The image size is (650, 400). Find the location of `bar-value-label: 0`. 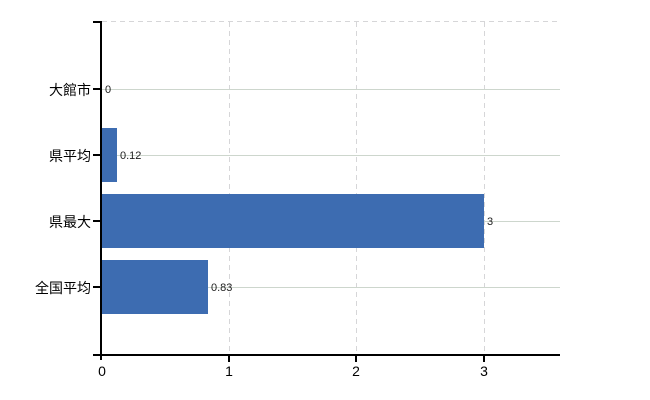

bar-value-label: 0 is located at coordinates (108, 90).